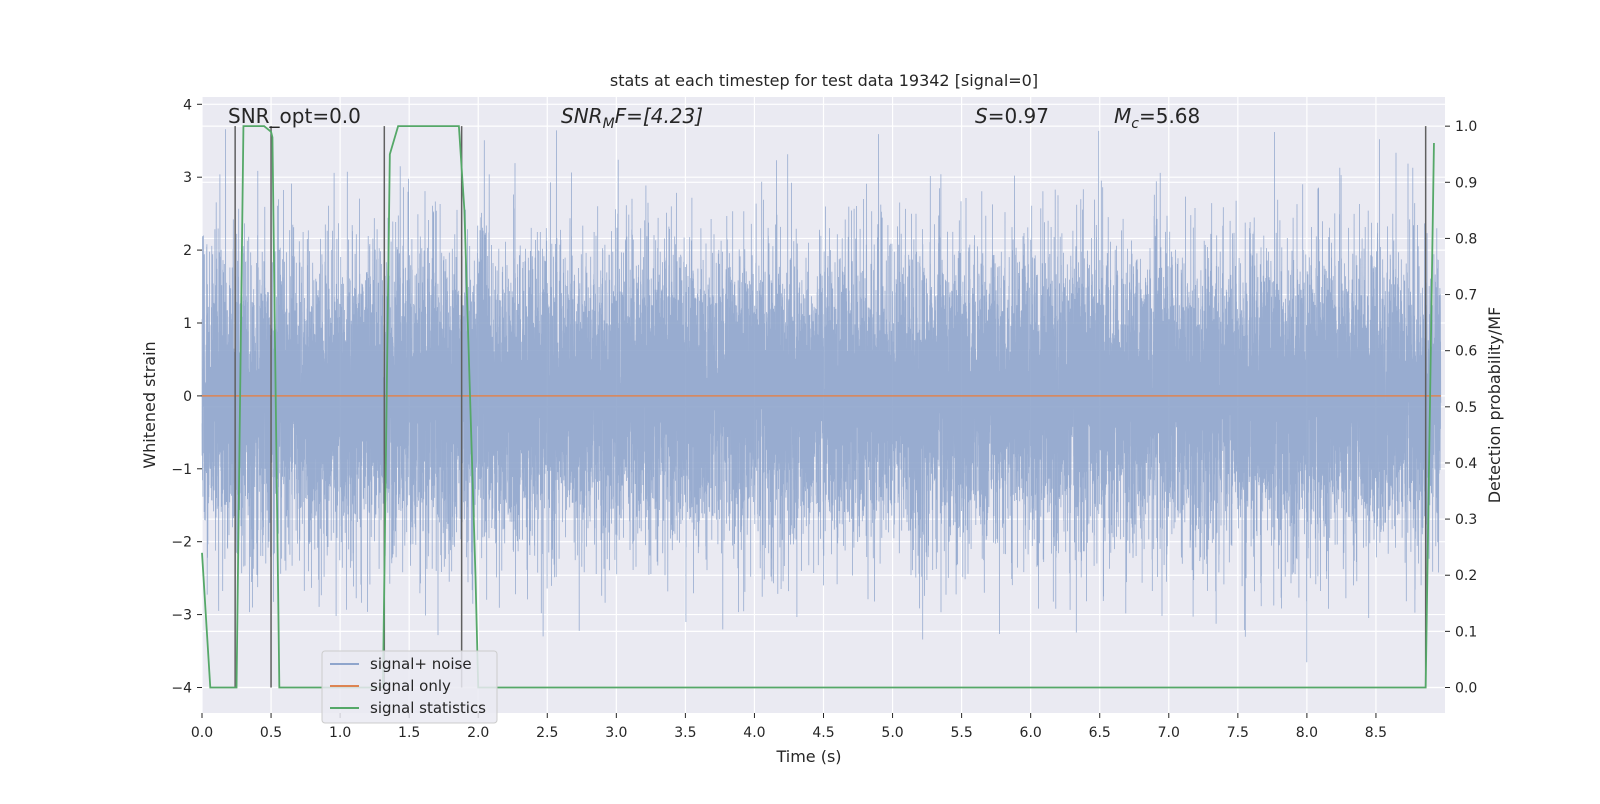 This screenshot has height=804, width=1600. Describe the element at coordinates (609, 124) in the screenshot. I see `snr-mf-subscript: M` at that location.